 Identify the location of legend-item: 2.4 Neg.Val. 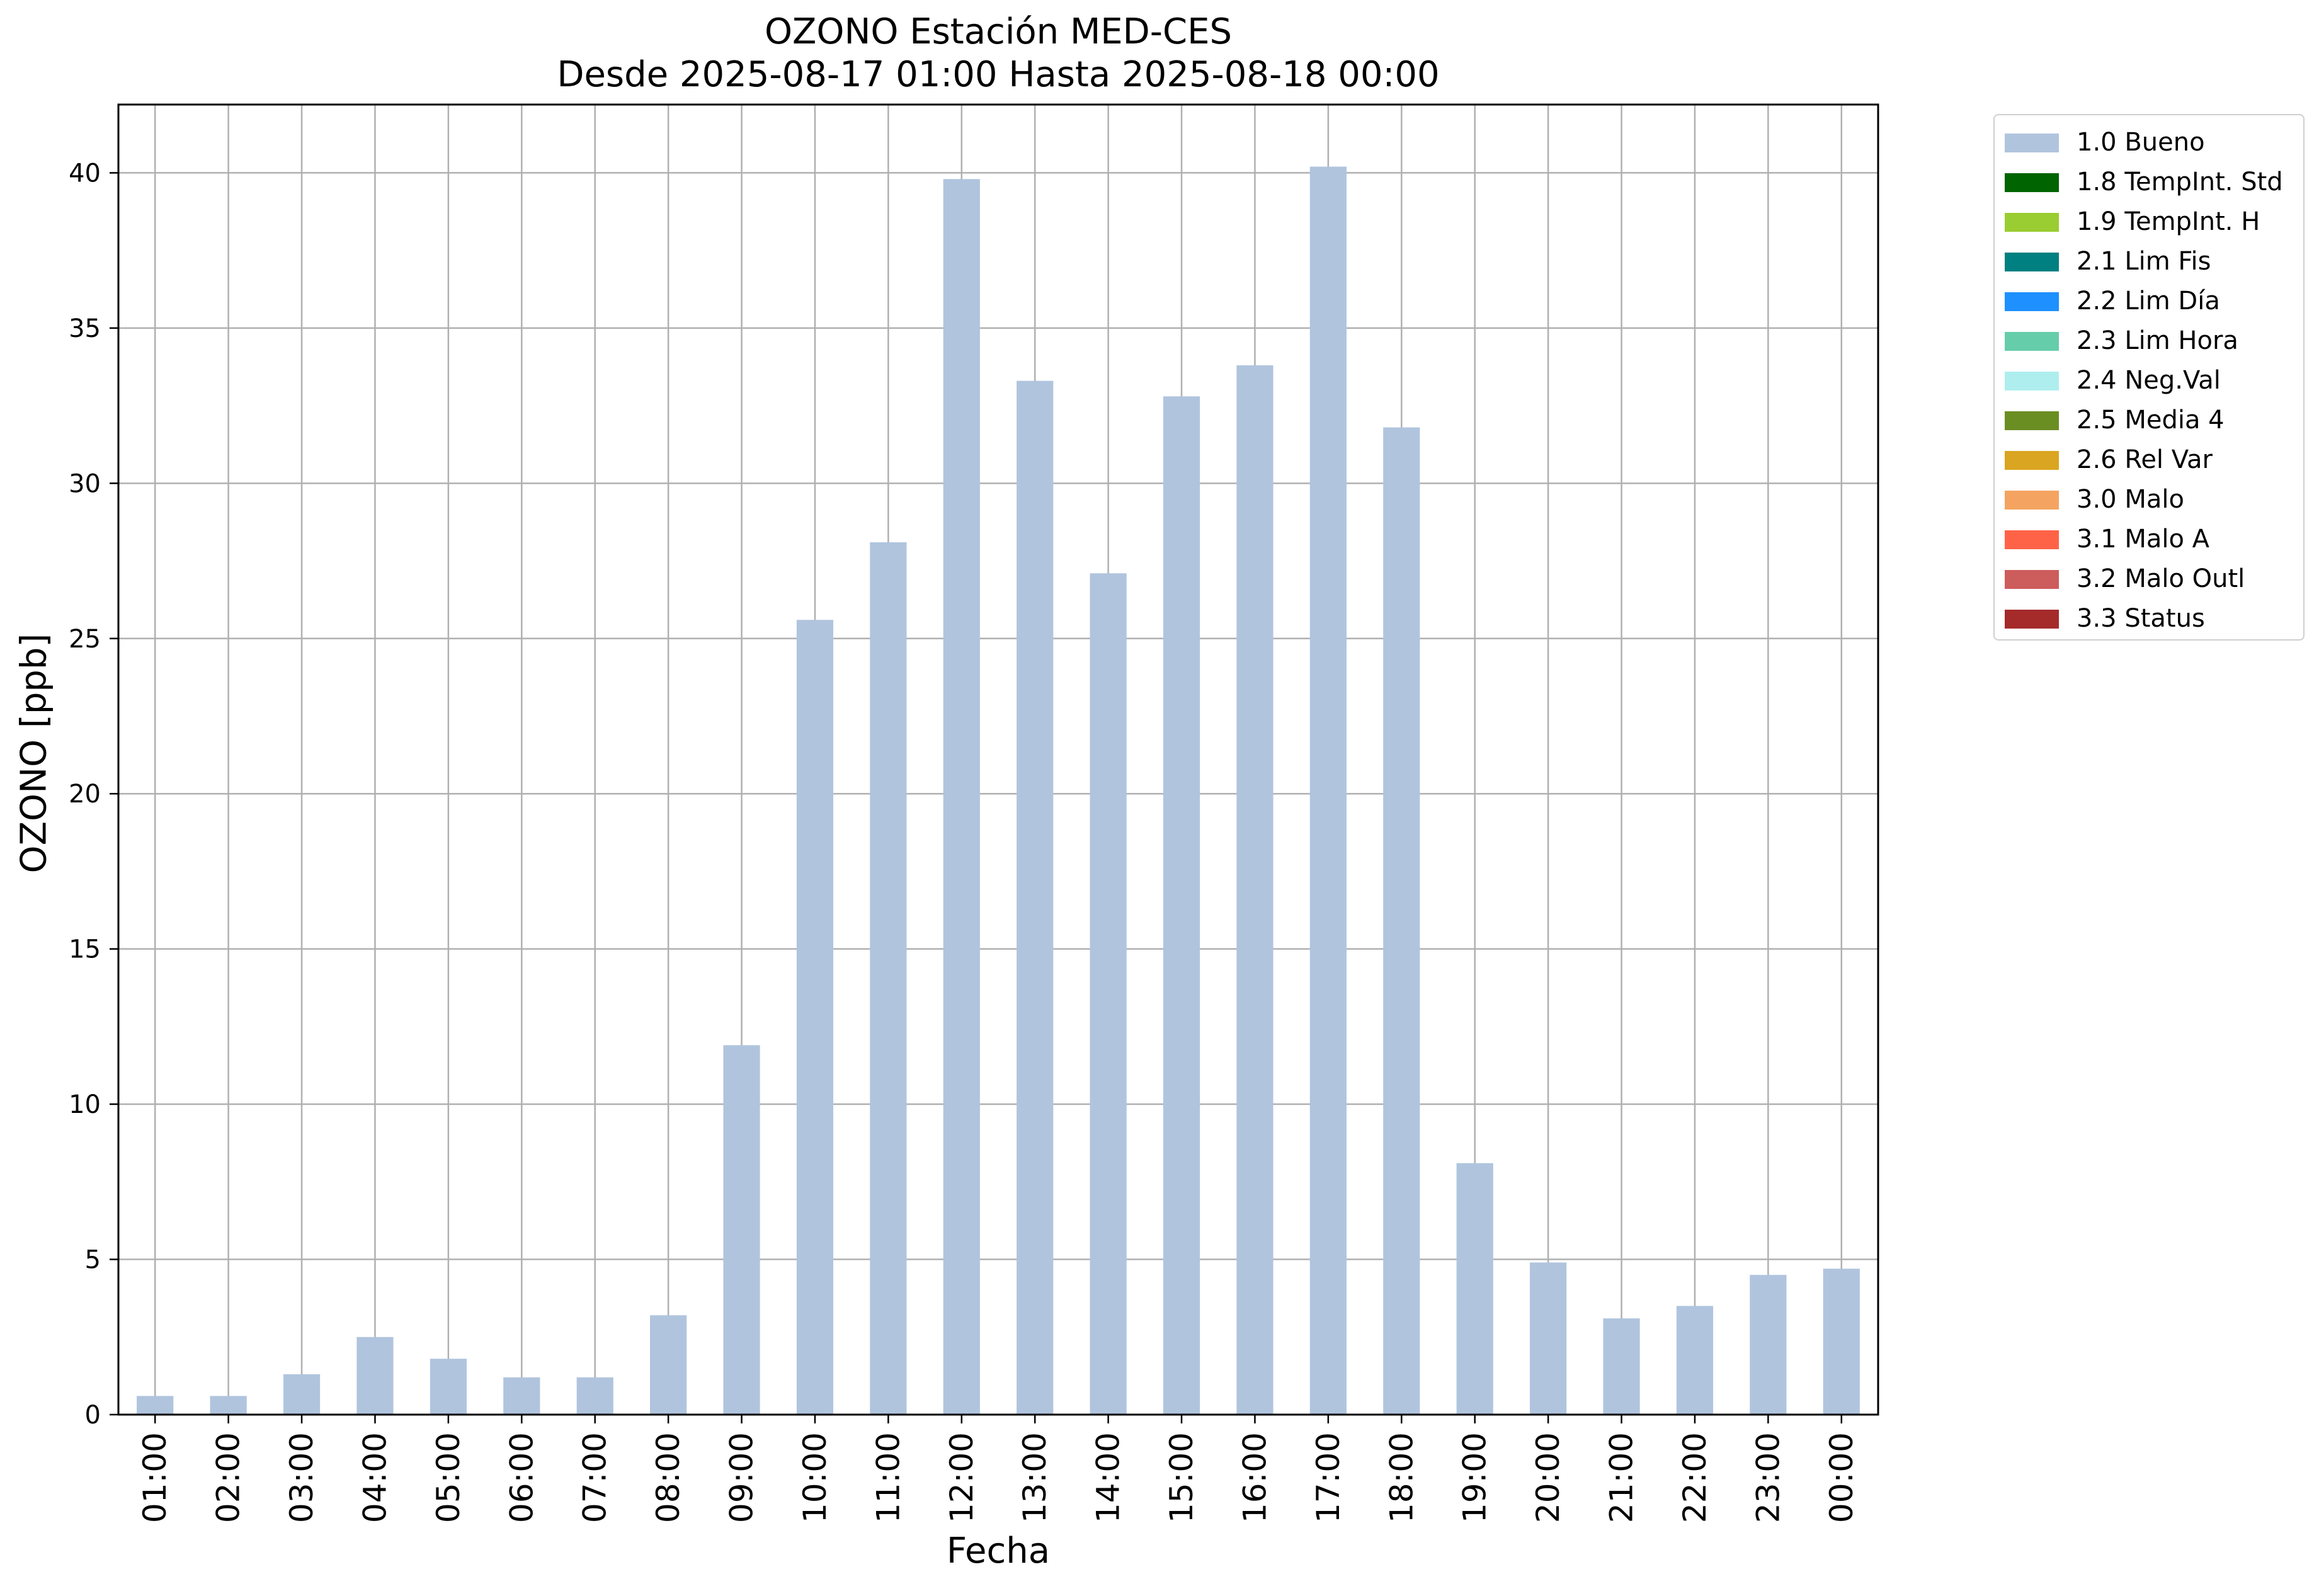
(2149, 381).